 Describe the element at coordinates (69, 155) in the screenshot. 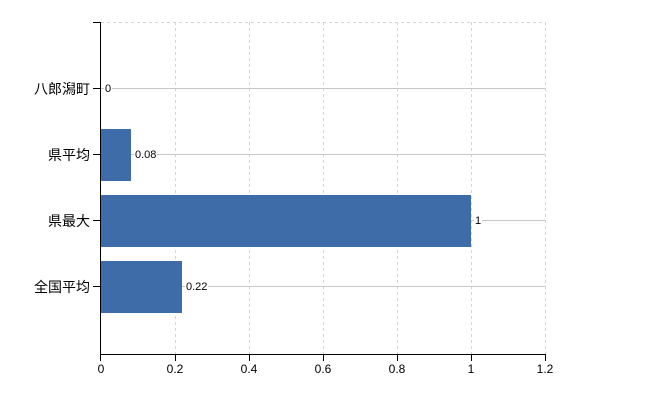

I see `category-label: 県平均` at that location.